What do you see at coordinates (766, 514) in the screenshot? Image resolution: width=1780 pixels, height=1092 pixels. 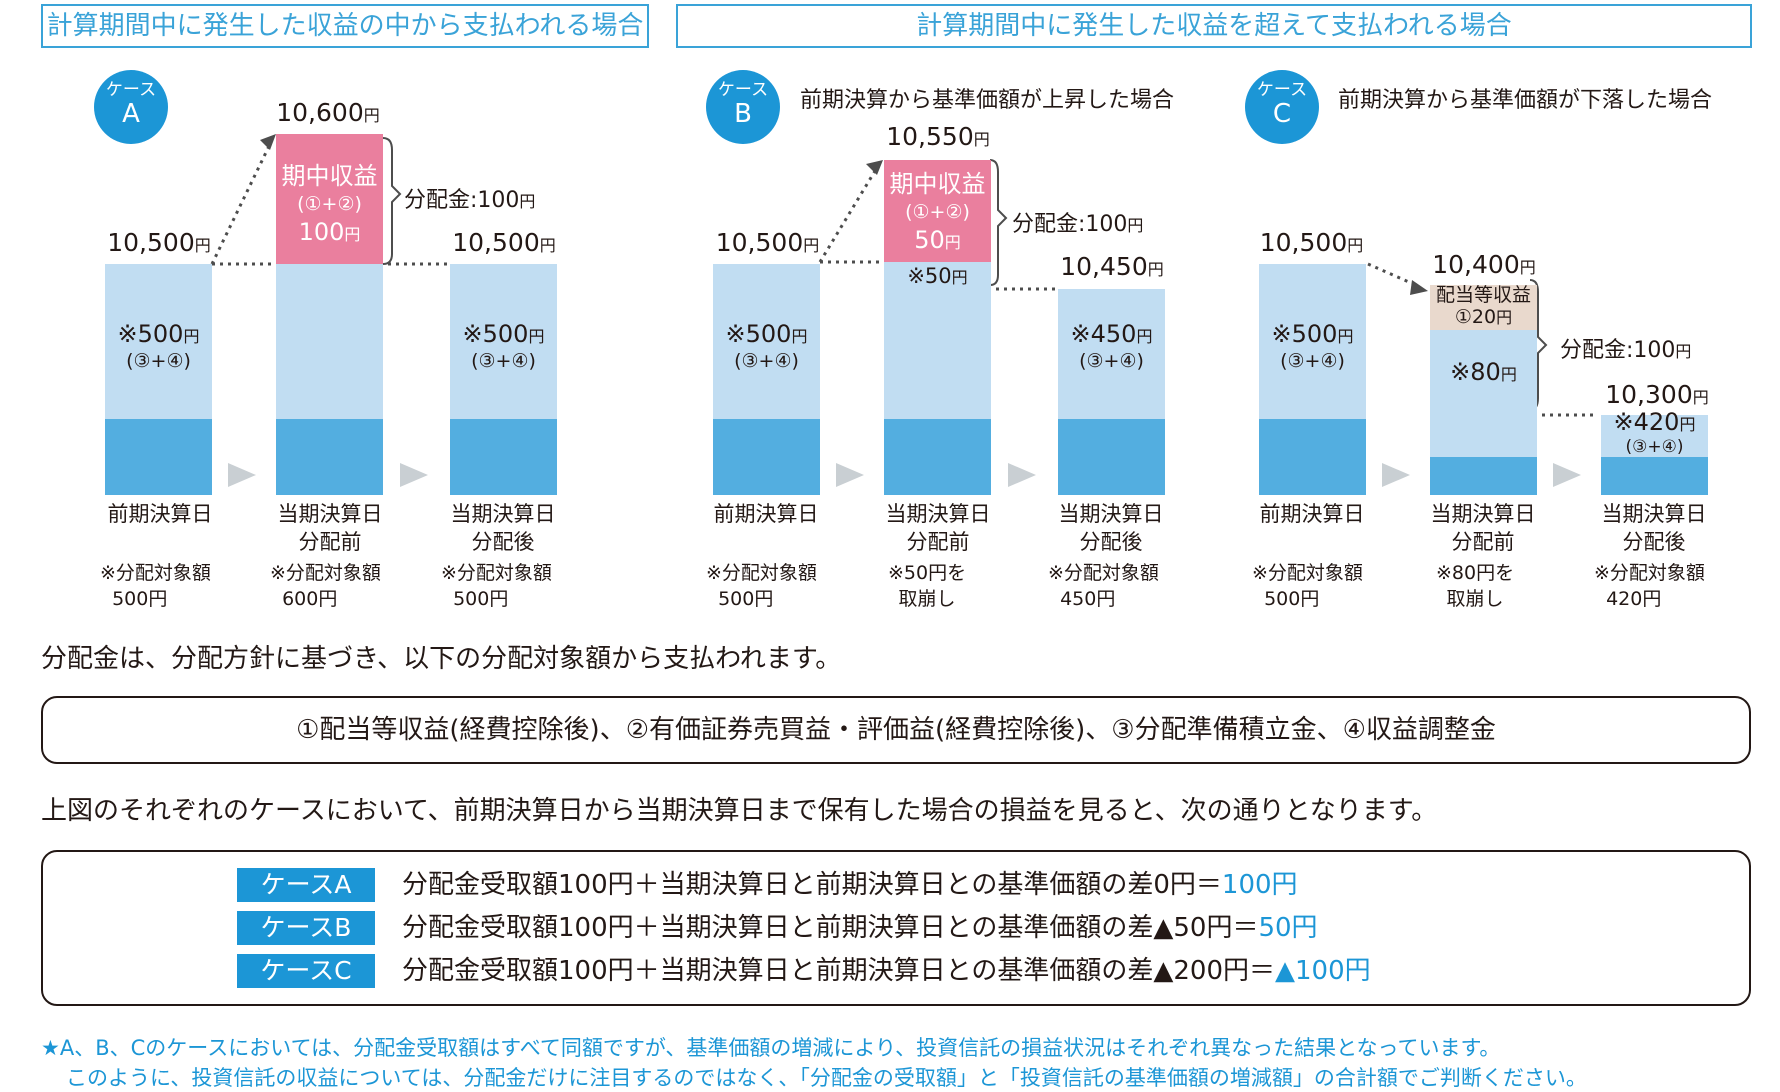 I see `bar-b1-label: 前期決算日` at bounding box center [766, 514].